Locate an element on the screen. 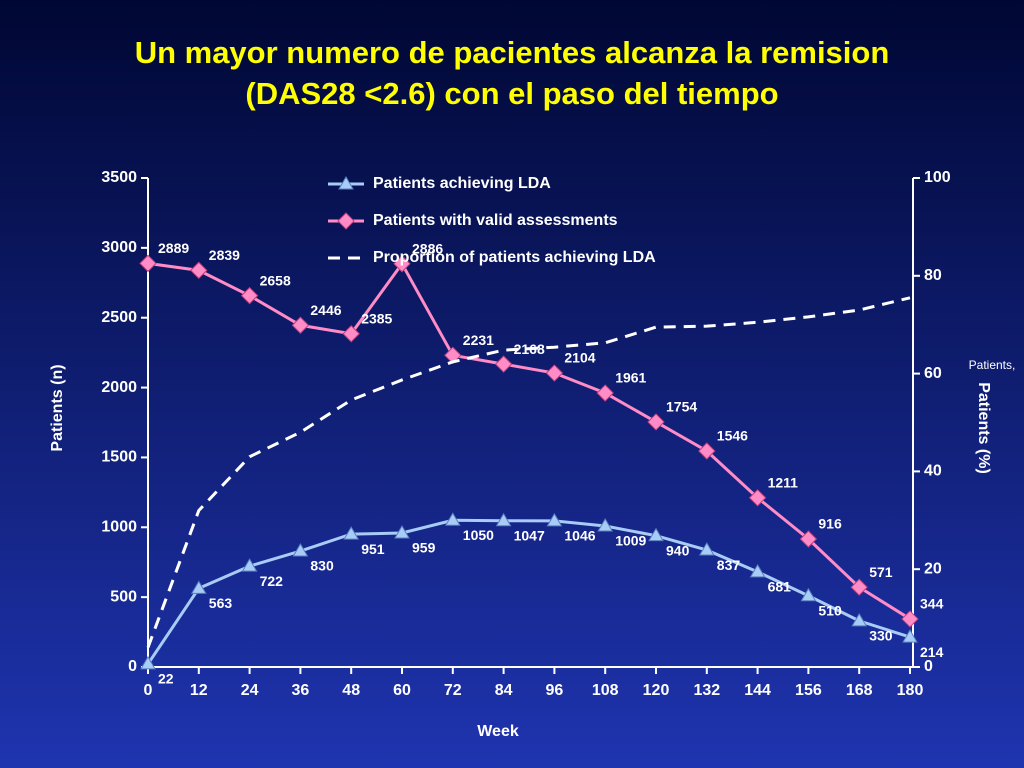  data-label: 2658 is located at coordinates (275, 280).